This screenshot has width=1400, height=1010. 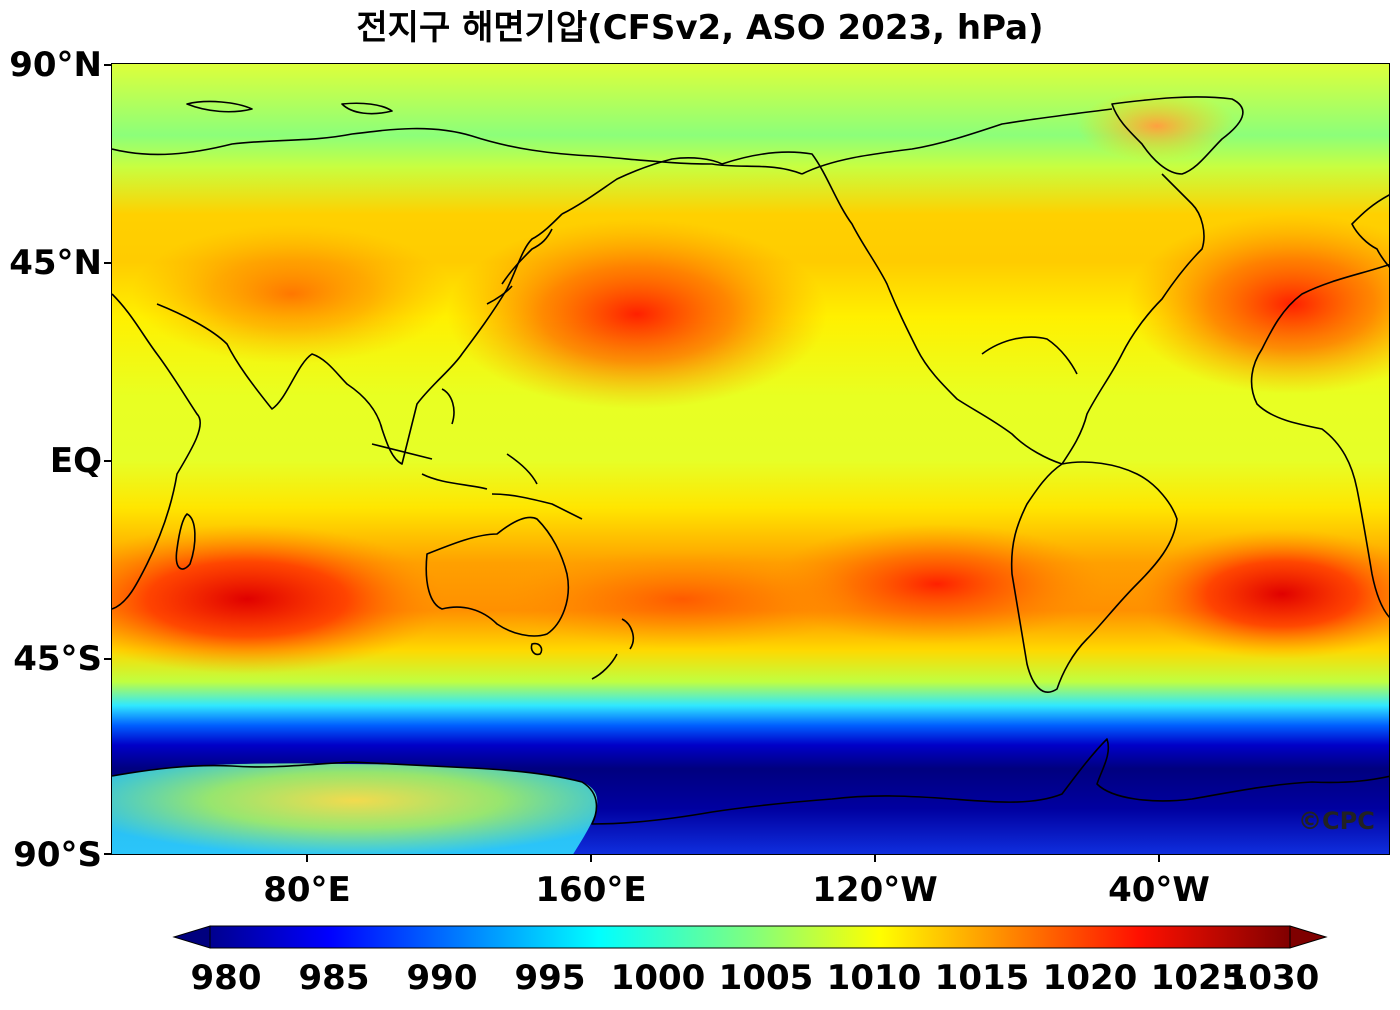 What do you see at coordinates (57, 855) in the screenshot?
I see `lat-label-90s: 90°S` at bounding box center [57, 855].